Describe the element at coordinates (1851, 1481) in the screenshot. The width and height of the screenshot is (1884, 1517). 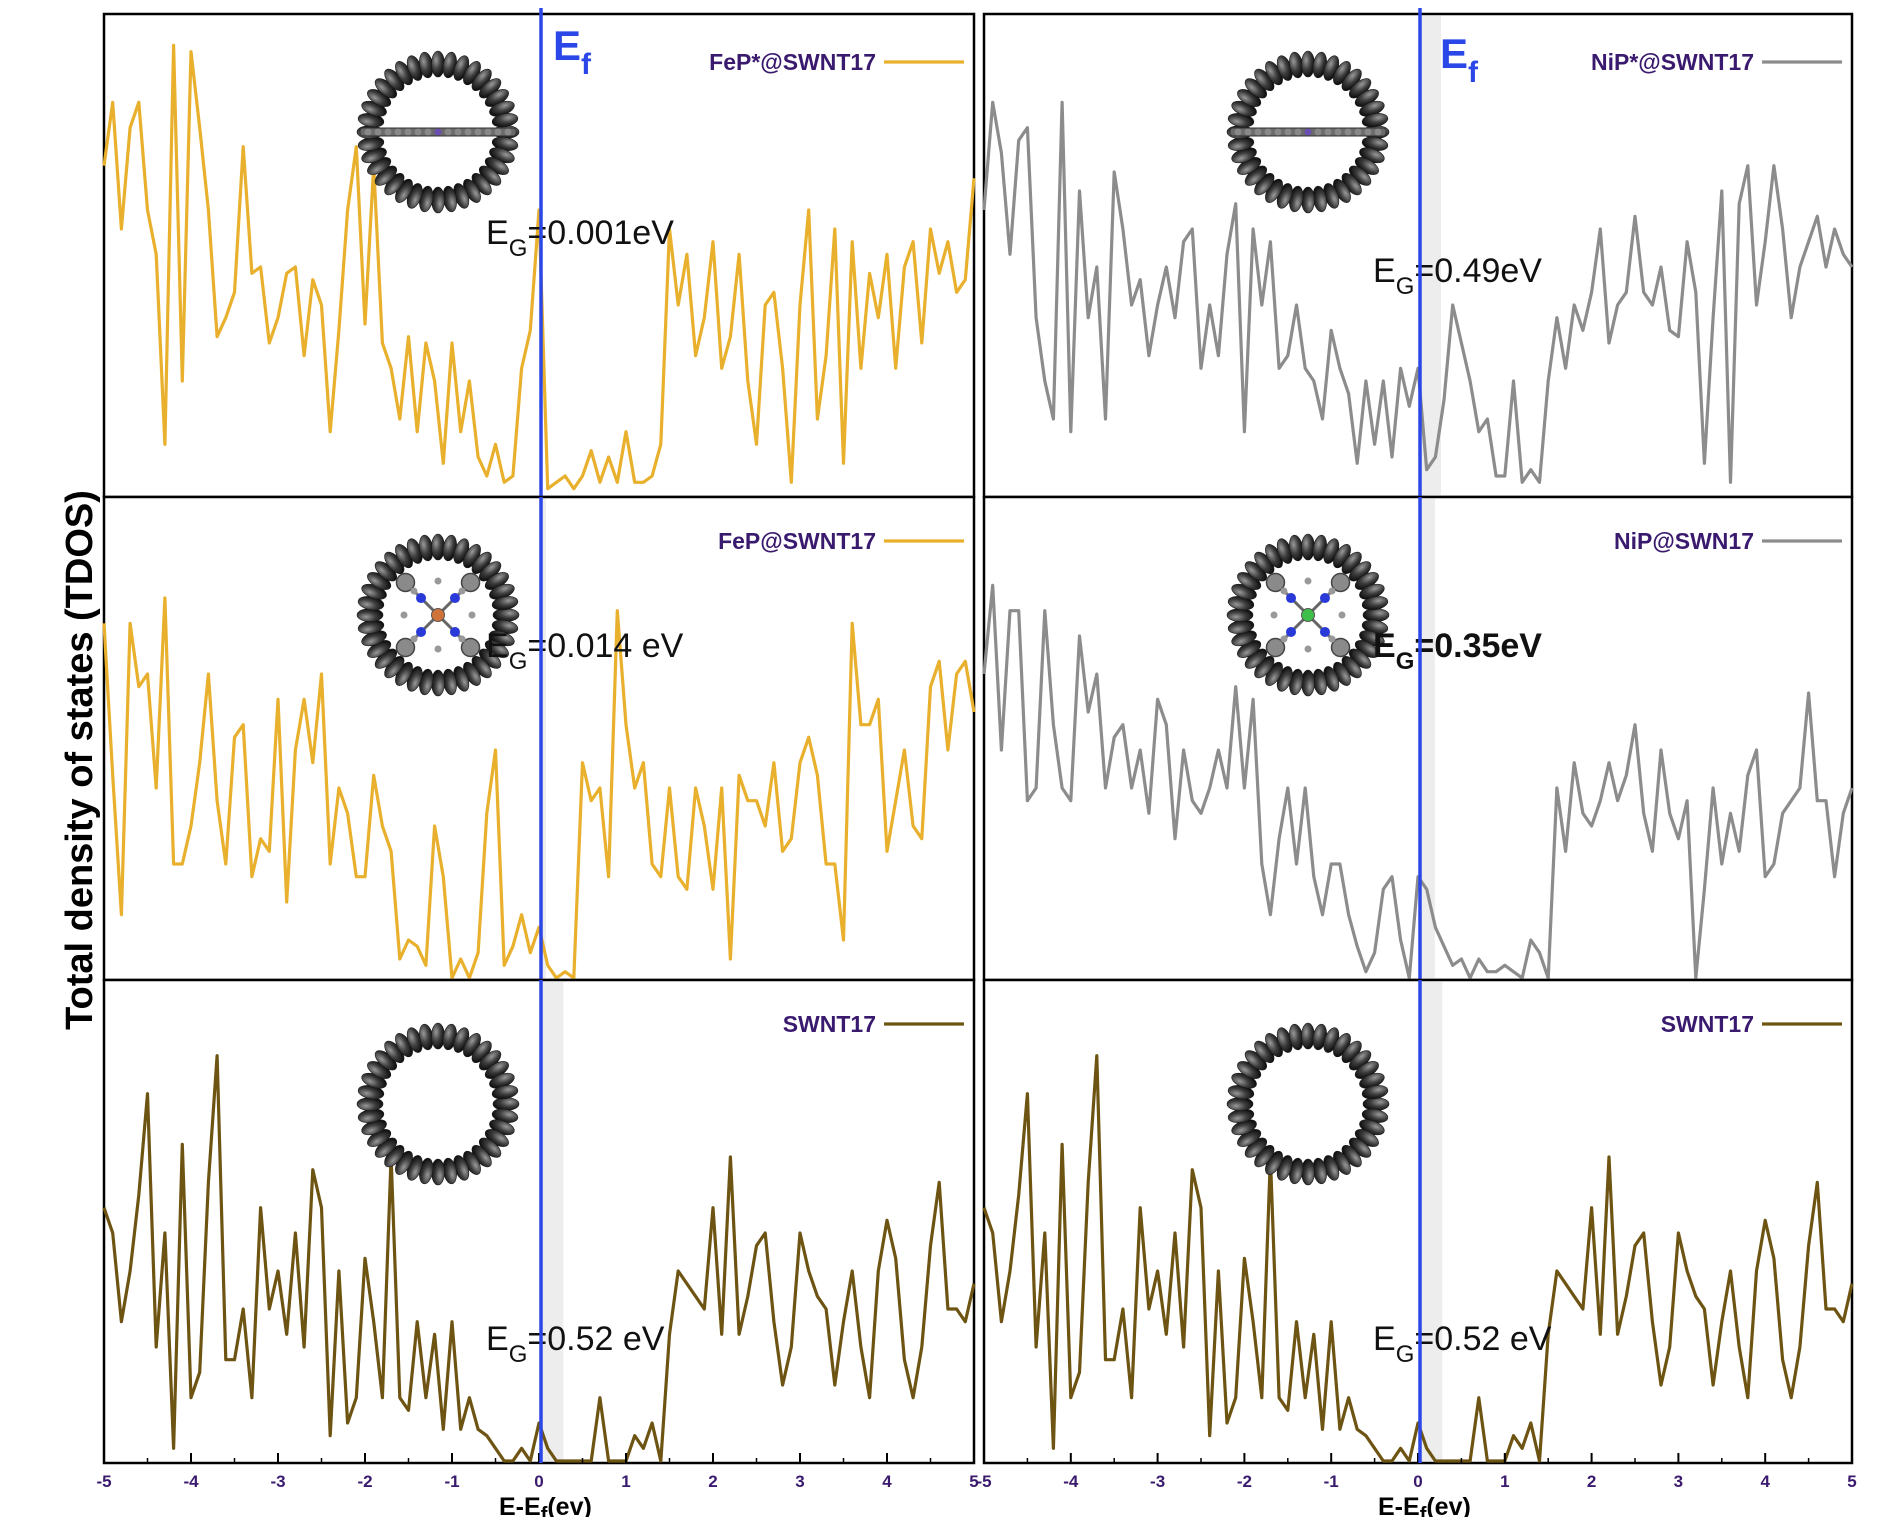
I see `x-tick-label: 5` at that location.